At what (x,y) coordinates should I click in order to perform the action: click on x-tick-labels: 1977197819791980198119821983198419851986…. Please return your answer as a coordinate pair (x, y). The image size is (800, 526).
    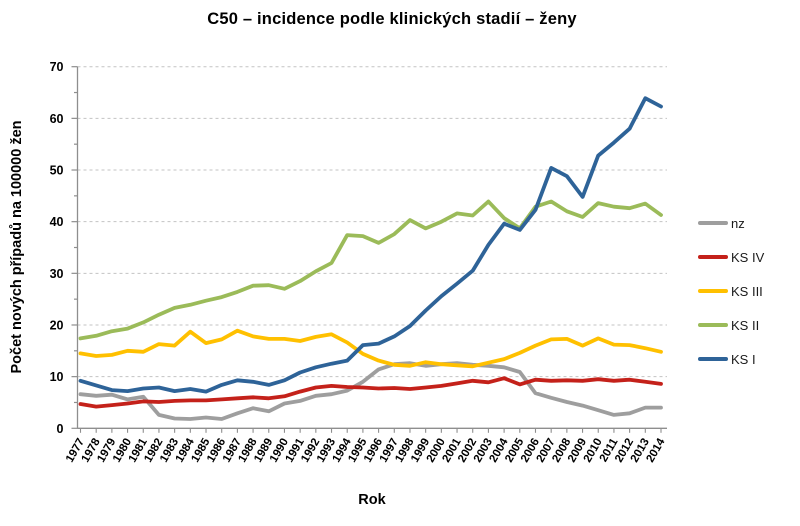
    Looking at the image, I should click on (366, 450).